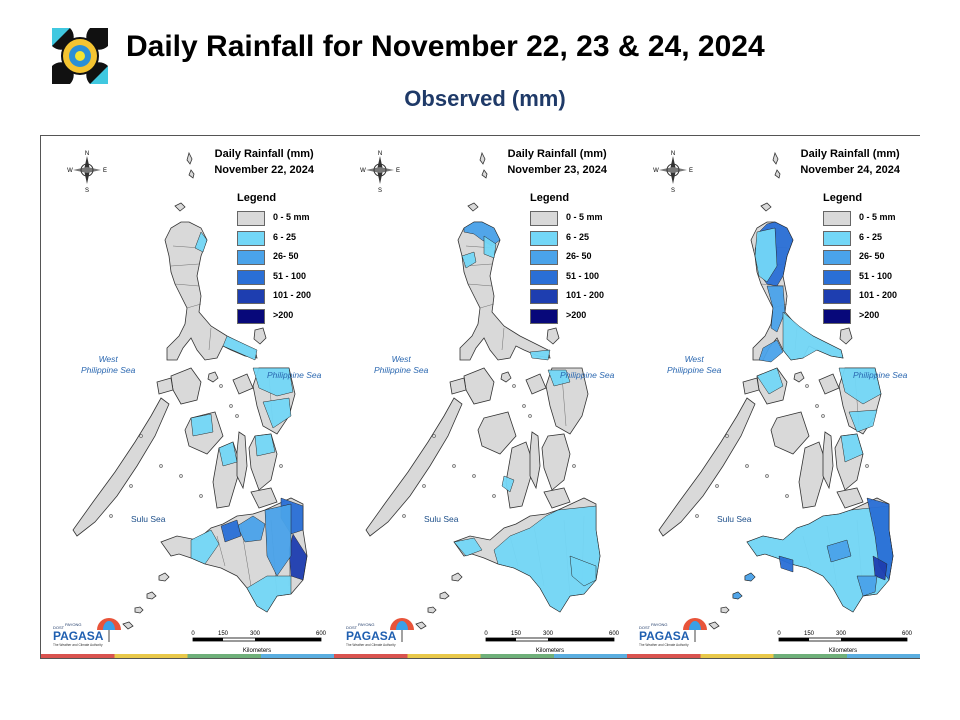 Image resolution: width=960 pixels, height=720 pixels. What do you see at coordinates (773, 656) in the screenshot?
I see `color-stripe` at bounding box center [773, 656].